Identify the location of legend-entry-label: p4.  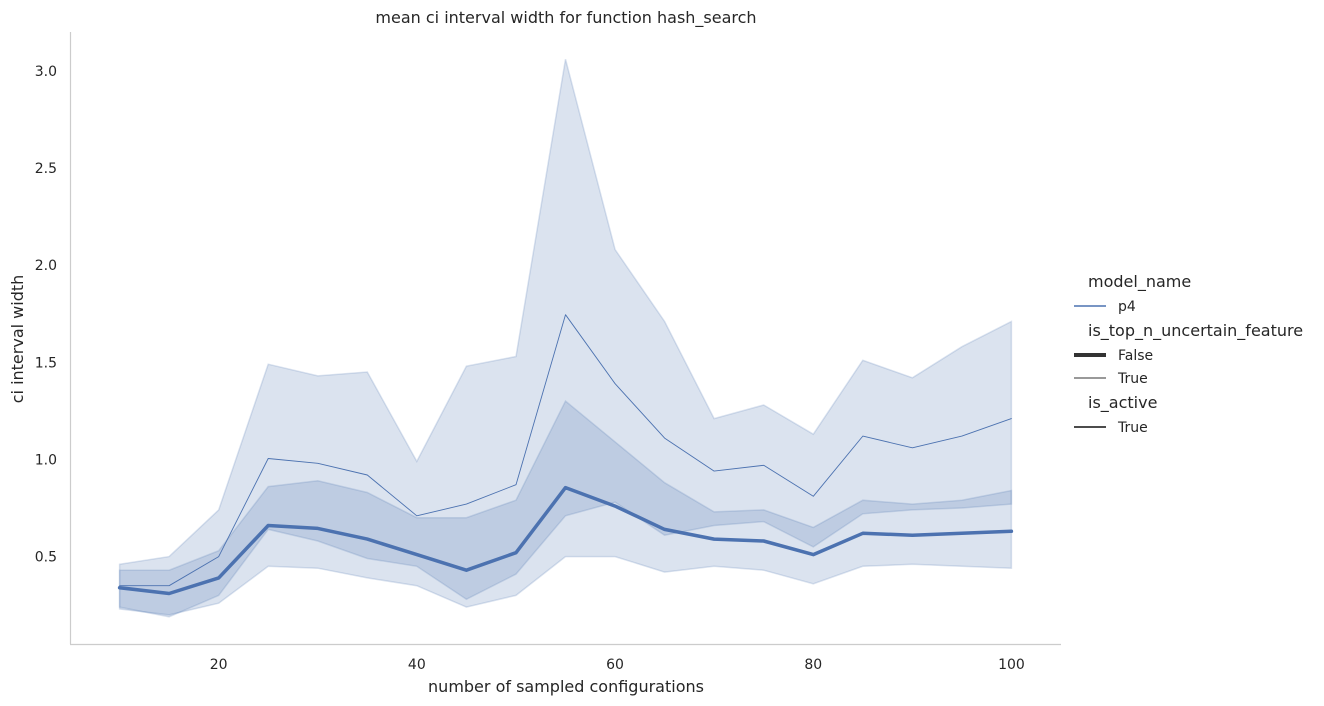
(1127, 307).